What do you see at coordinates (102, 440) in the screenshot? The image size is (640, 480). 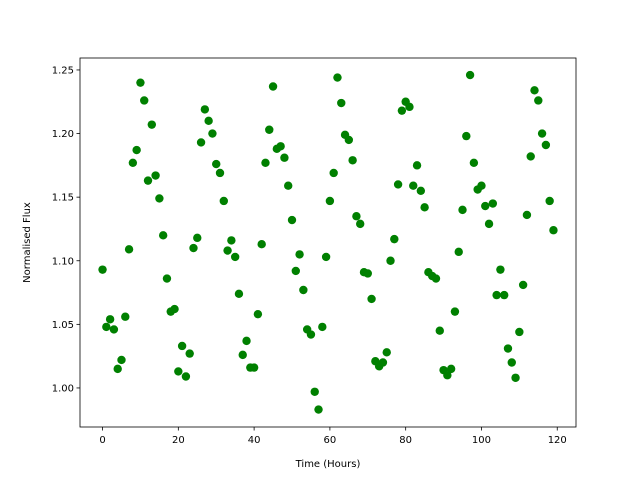 I see `x-tick-label: 0` at bounding box center [102, 440].